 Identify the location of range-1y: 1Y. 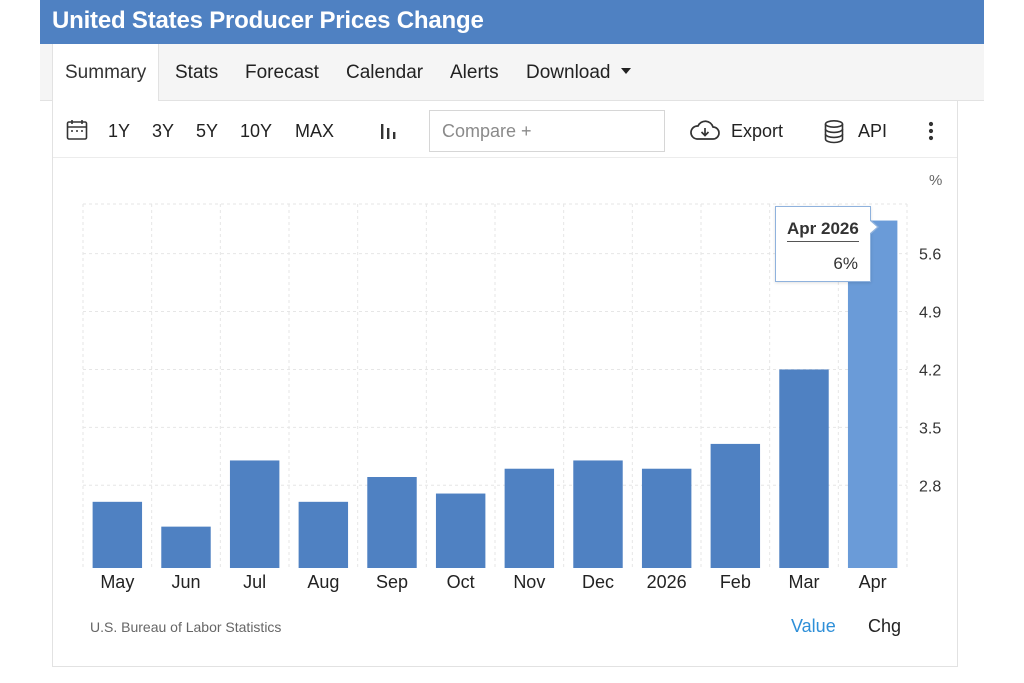
(119, 131).